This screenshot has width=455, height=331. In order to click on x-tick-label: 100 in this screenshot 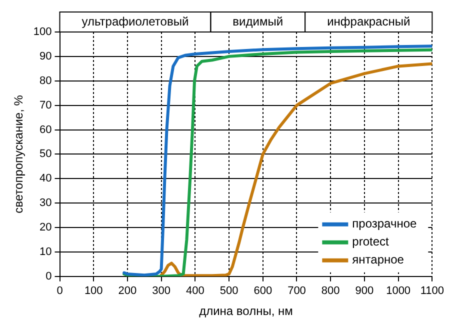, I will do `click(93, 291)`.